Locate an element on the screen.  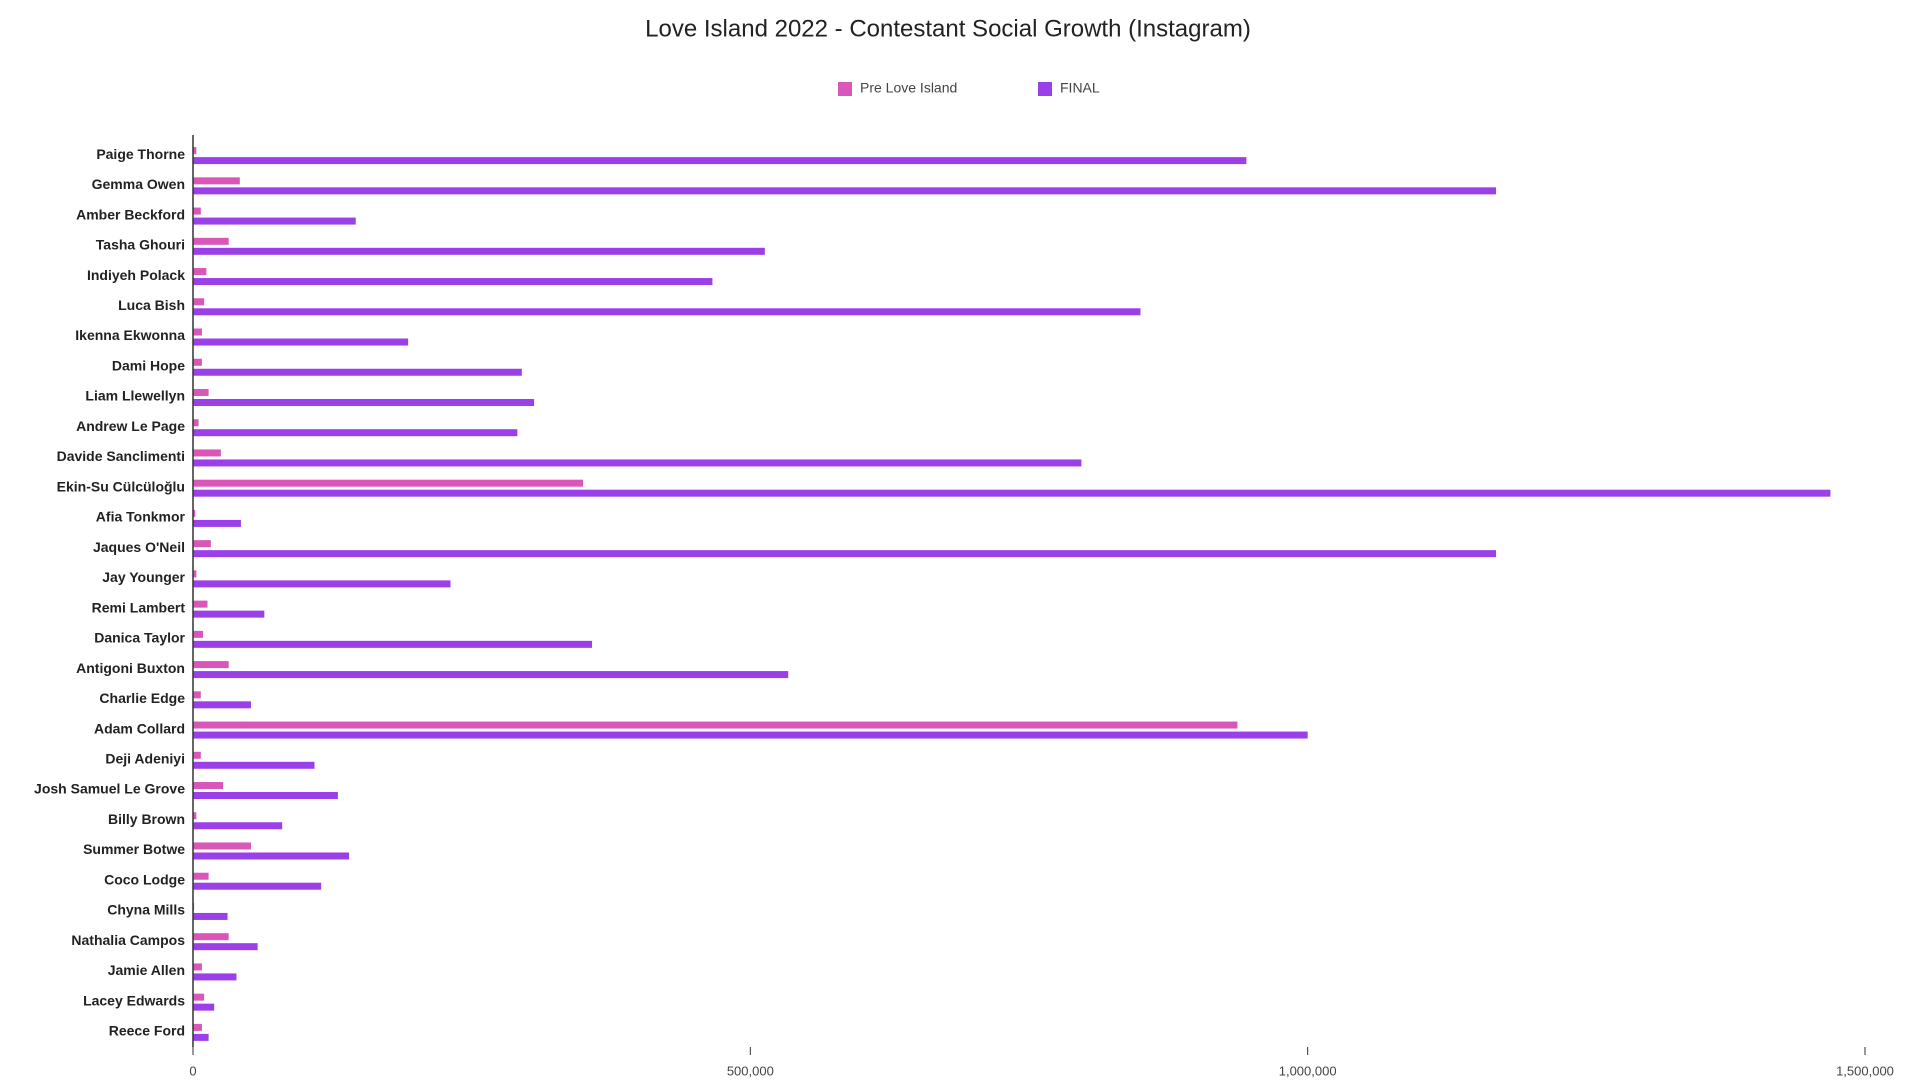
y-tick-label: Jamie Allen is located at coordinates (146, 970).